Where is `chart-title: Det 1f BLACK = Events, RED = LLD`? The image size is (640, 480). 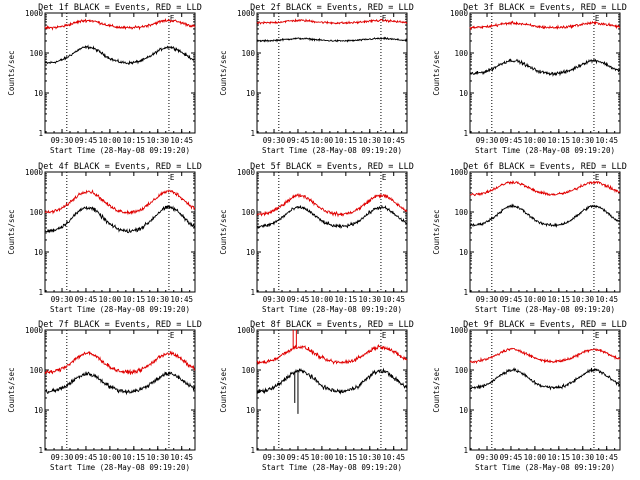
chart-title: Det 1f BLACK = Events, RED = LLD is located at coordinates (120, 8).